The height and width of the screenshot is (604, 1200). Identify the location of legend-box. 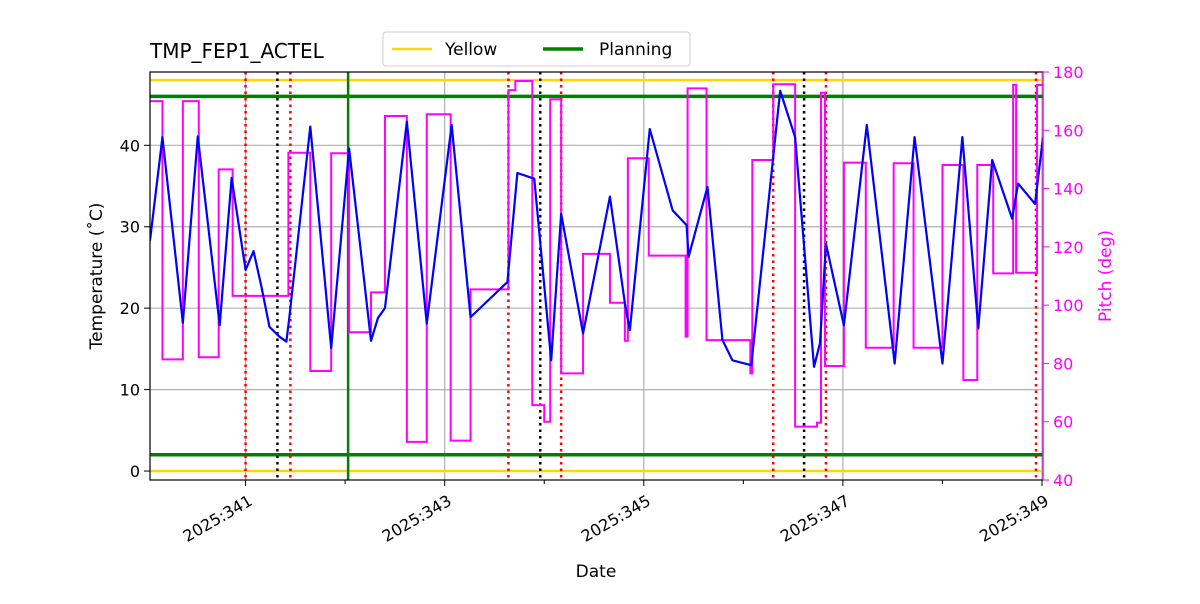
(536, 49).